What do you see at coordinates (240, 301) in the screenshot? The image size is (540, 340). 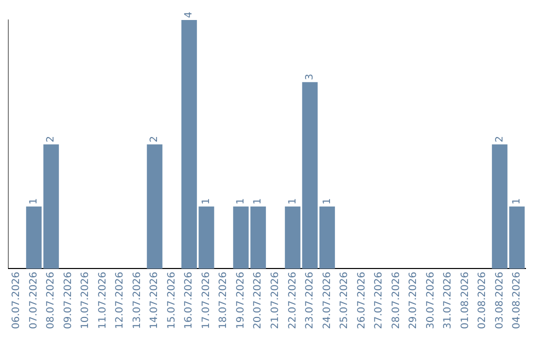 I see `x-tick-label: 19.07.2026` at bounding box center [240, 301].